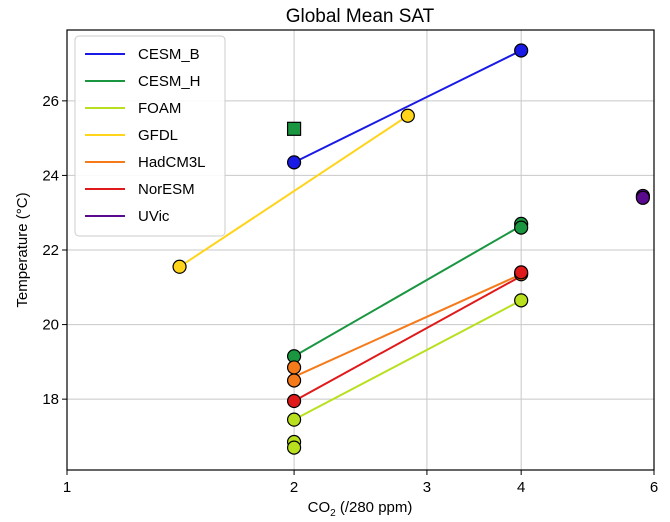 This screenshot has width=670, height=522. Describe the element at coordinates (319, 507) in the screenshot. I see `x-axis-label-main: CO` at that location.